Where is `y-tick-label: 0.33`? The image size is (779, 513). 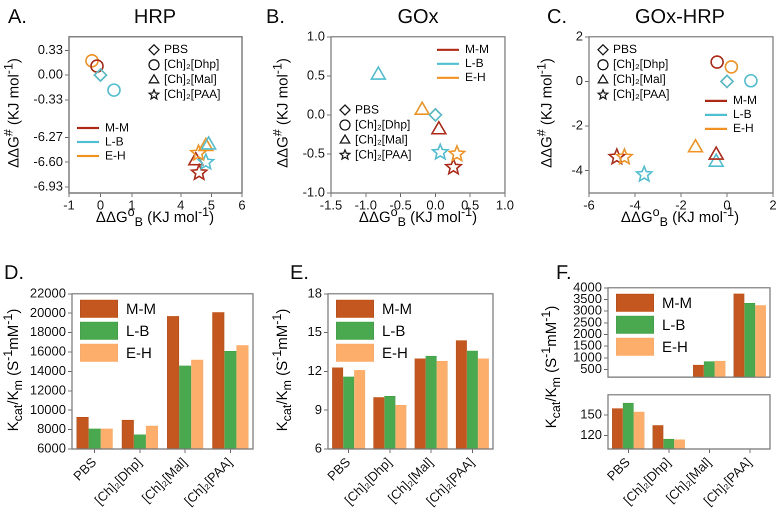 y-tick-label: 0.33 is located at coordinates (50, 49).